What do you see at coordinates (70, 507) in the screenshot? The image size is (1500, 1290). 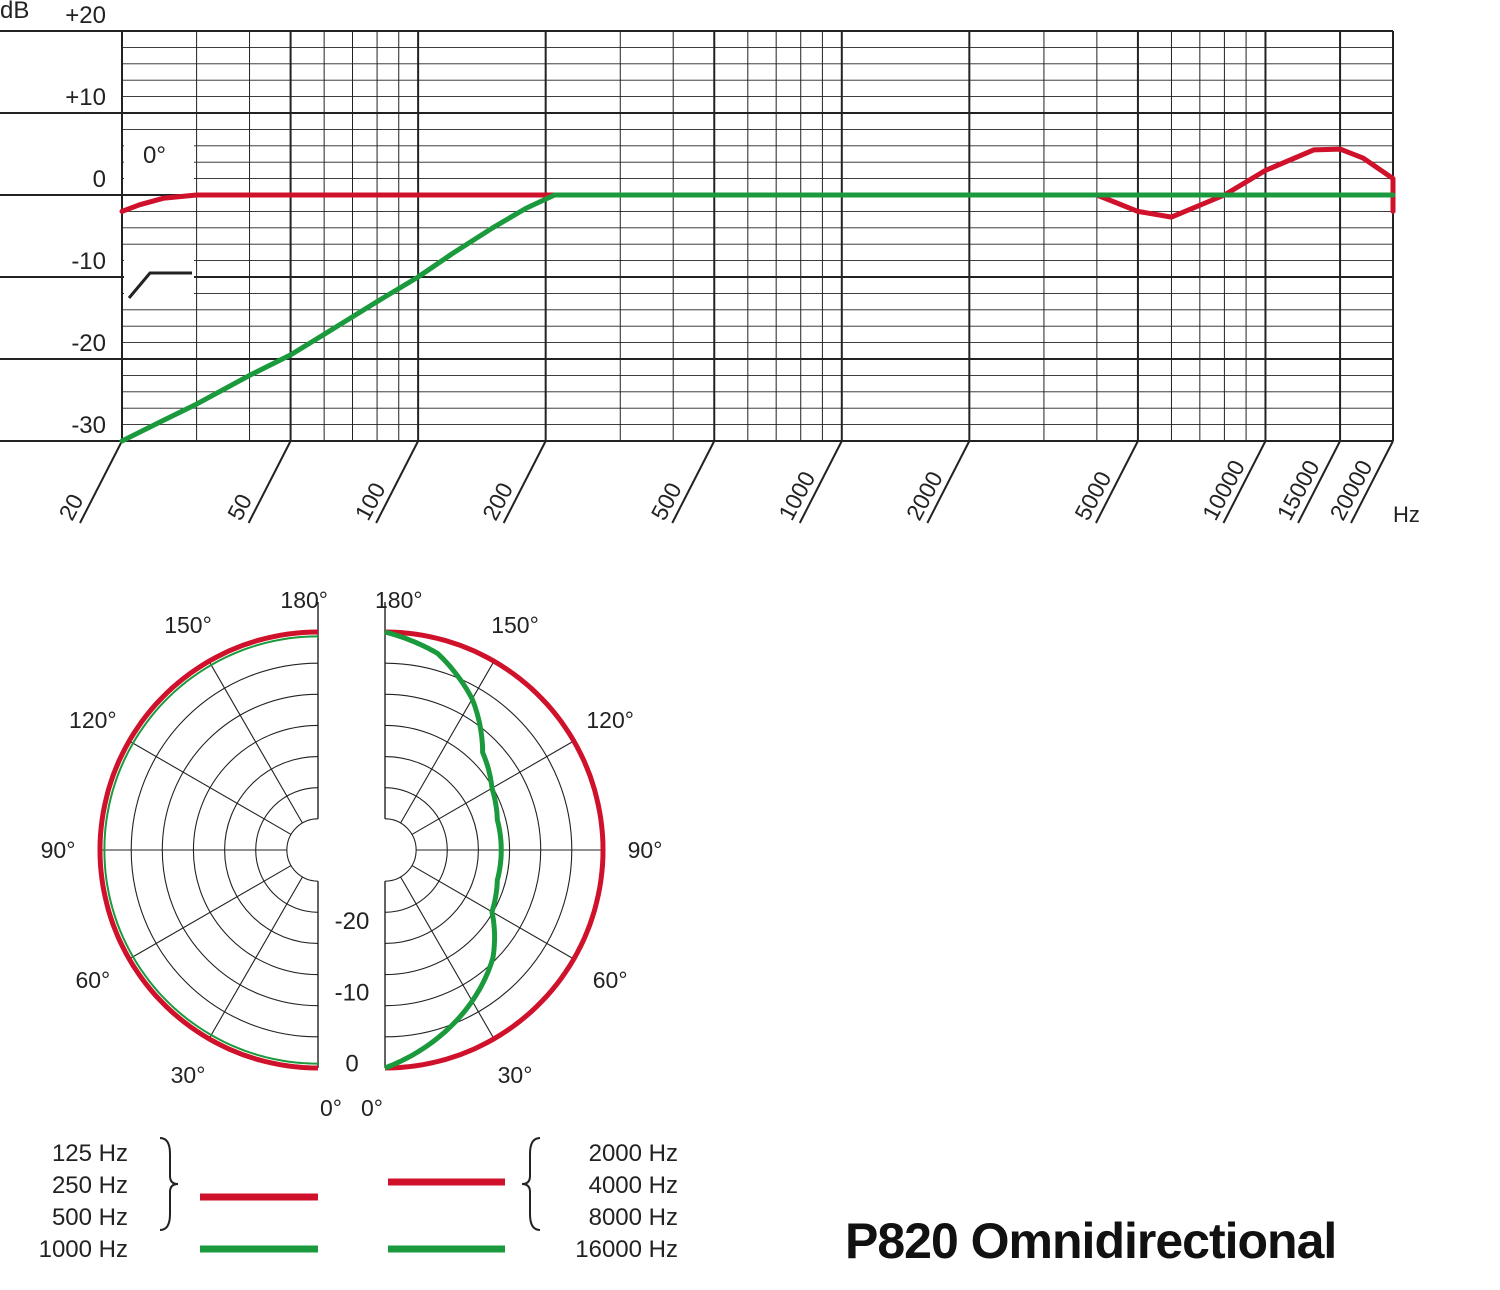 I see `x-tick-label: 20` at bounding box center [70, 507].